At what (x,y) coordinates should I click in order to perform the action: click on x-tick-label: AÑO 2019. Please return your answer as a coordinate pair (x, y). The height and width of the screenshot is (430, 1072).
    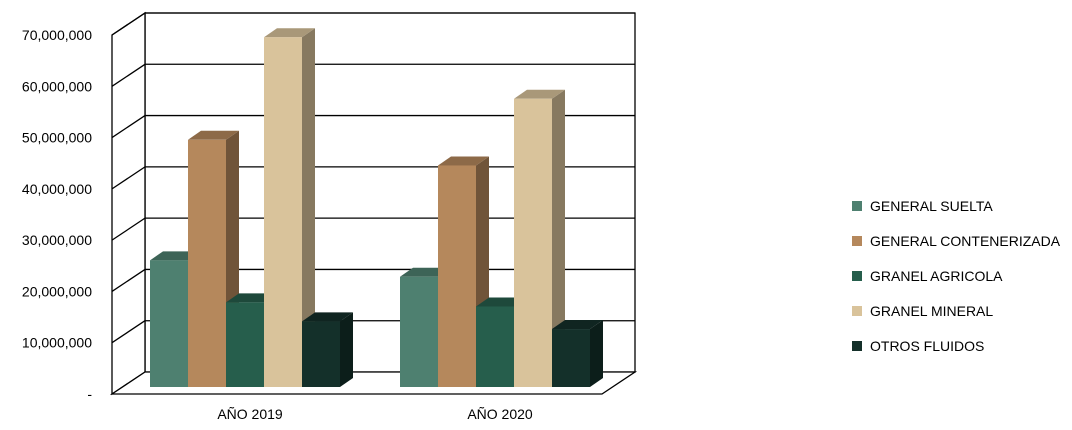
    Looking at the image, I should click on (250, 414).